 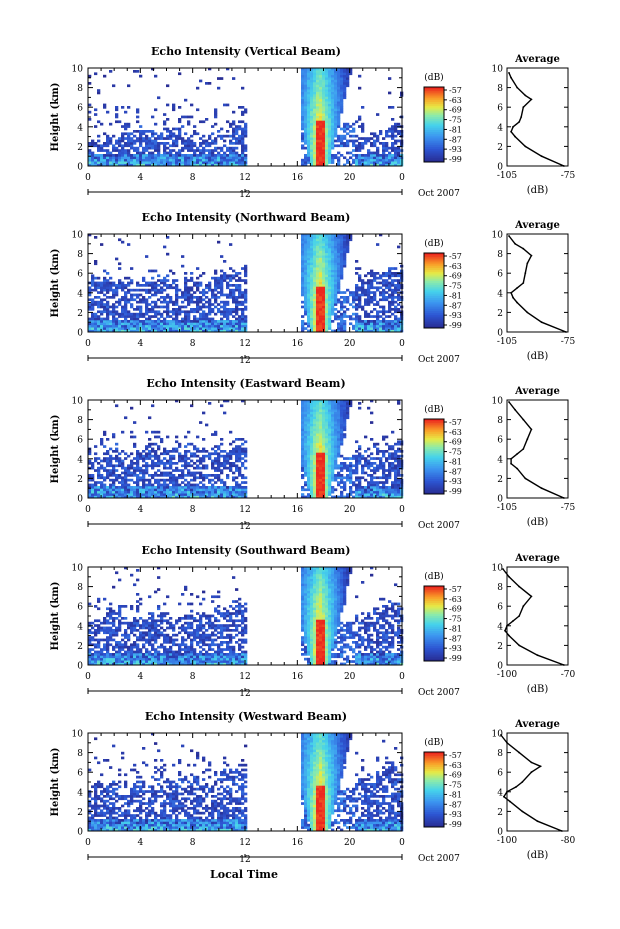 What do you see at coordinates (350, 344) in the screenshot?
I see `x-tick-label: 20` at bounding box center [350, 344].